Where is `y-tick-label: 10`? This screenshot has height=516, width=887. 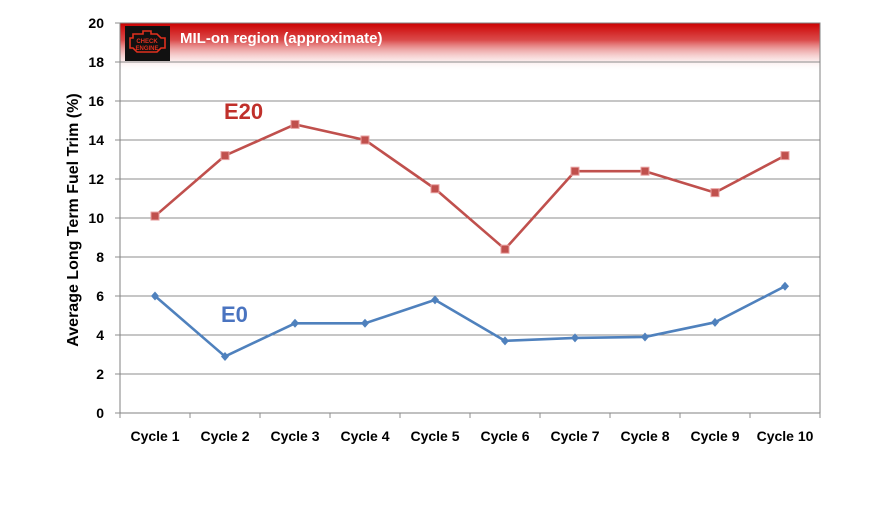
y-tick-label: 10 is located at coordinates (96, 218).